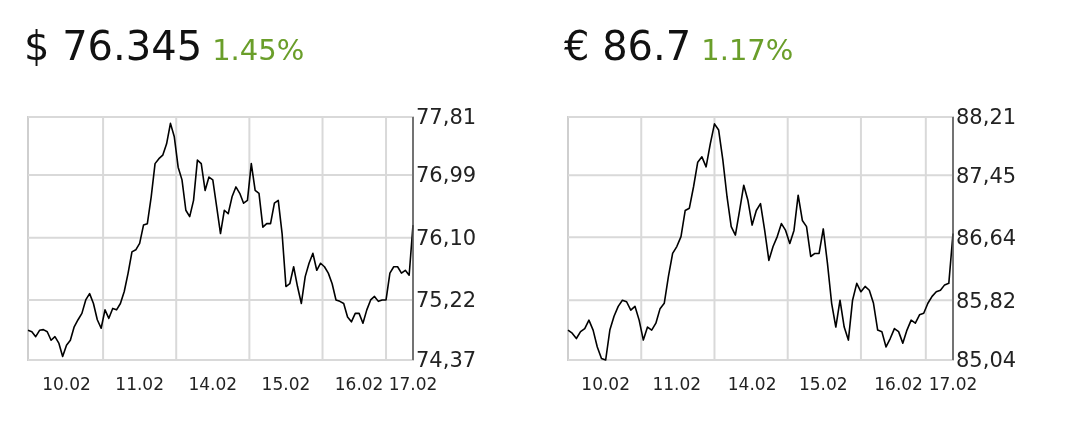 This screenshot has width=1080, height=444. What do you see at coordinates (986, 117) in the screenshot?
I see `y-tick-label: 88,21` at bounding box center [986, 117].